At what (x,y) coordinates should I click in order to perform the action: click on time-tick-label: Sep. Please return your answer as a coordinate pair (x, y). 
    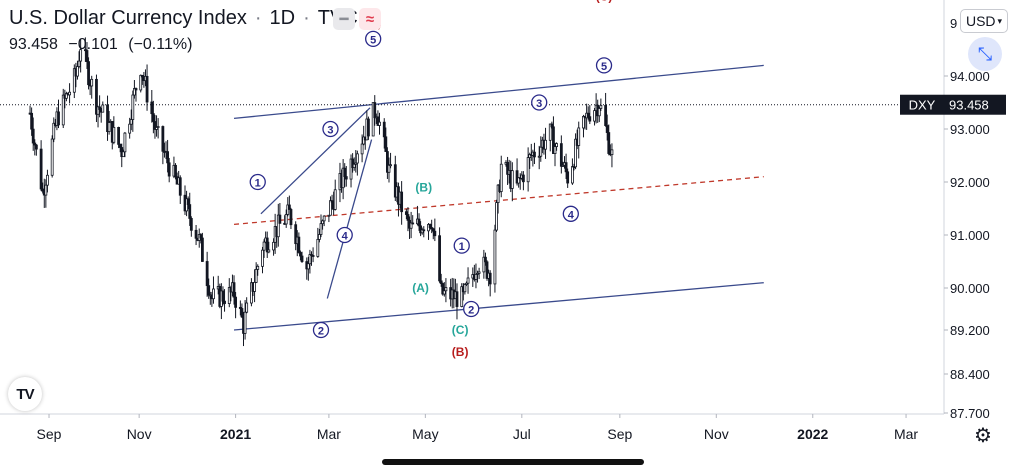
    Looking at the image, I should click on (619, 434).